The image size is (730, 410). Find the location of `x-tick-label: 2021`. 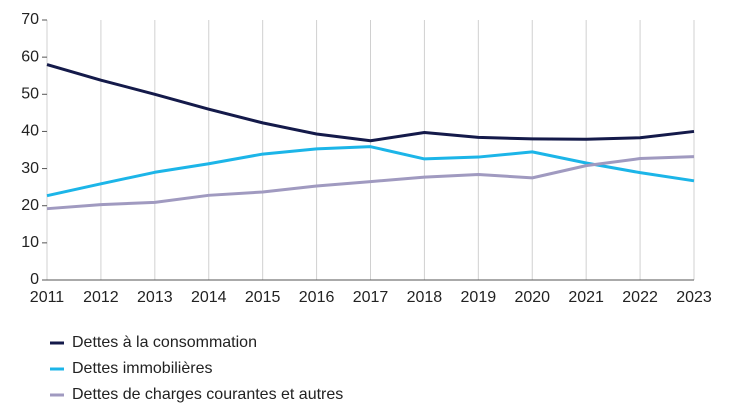

x-tick-label: 2021 is located at coordinates (586, 297).